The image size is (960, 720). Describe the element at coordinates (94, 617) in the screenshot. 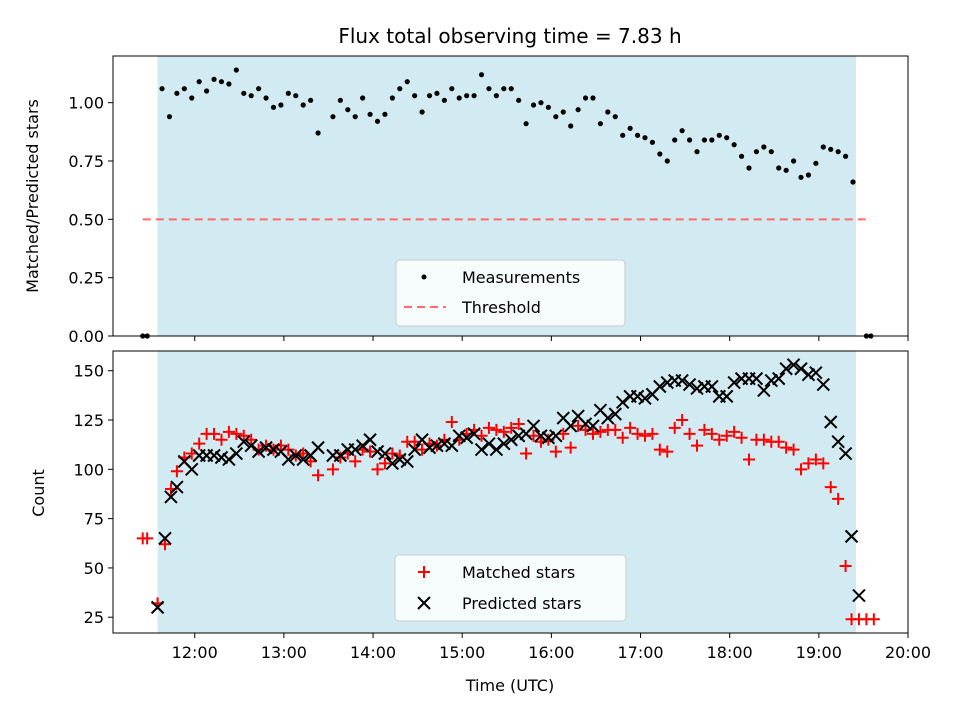

I see `y-tick-label: 25` at that location.